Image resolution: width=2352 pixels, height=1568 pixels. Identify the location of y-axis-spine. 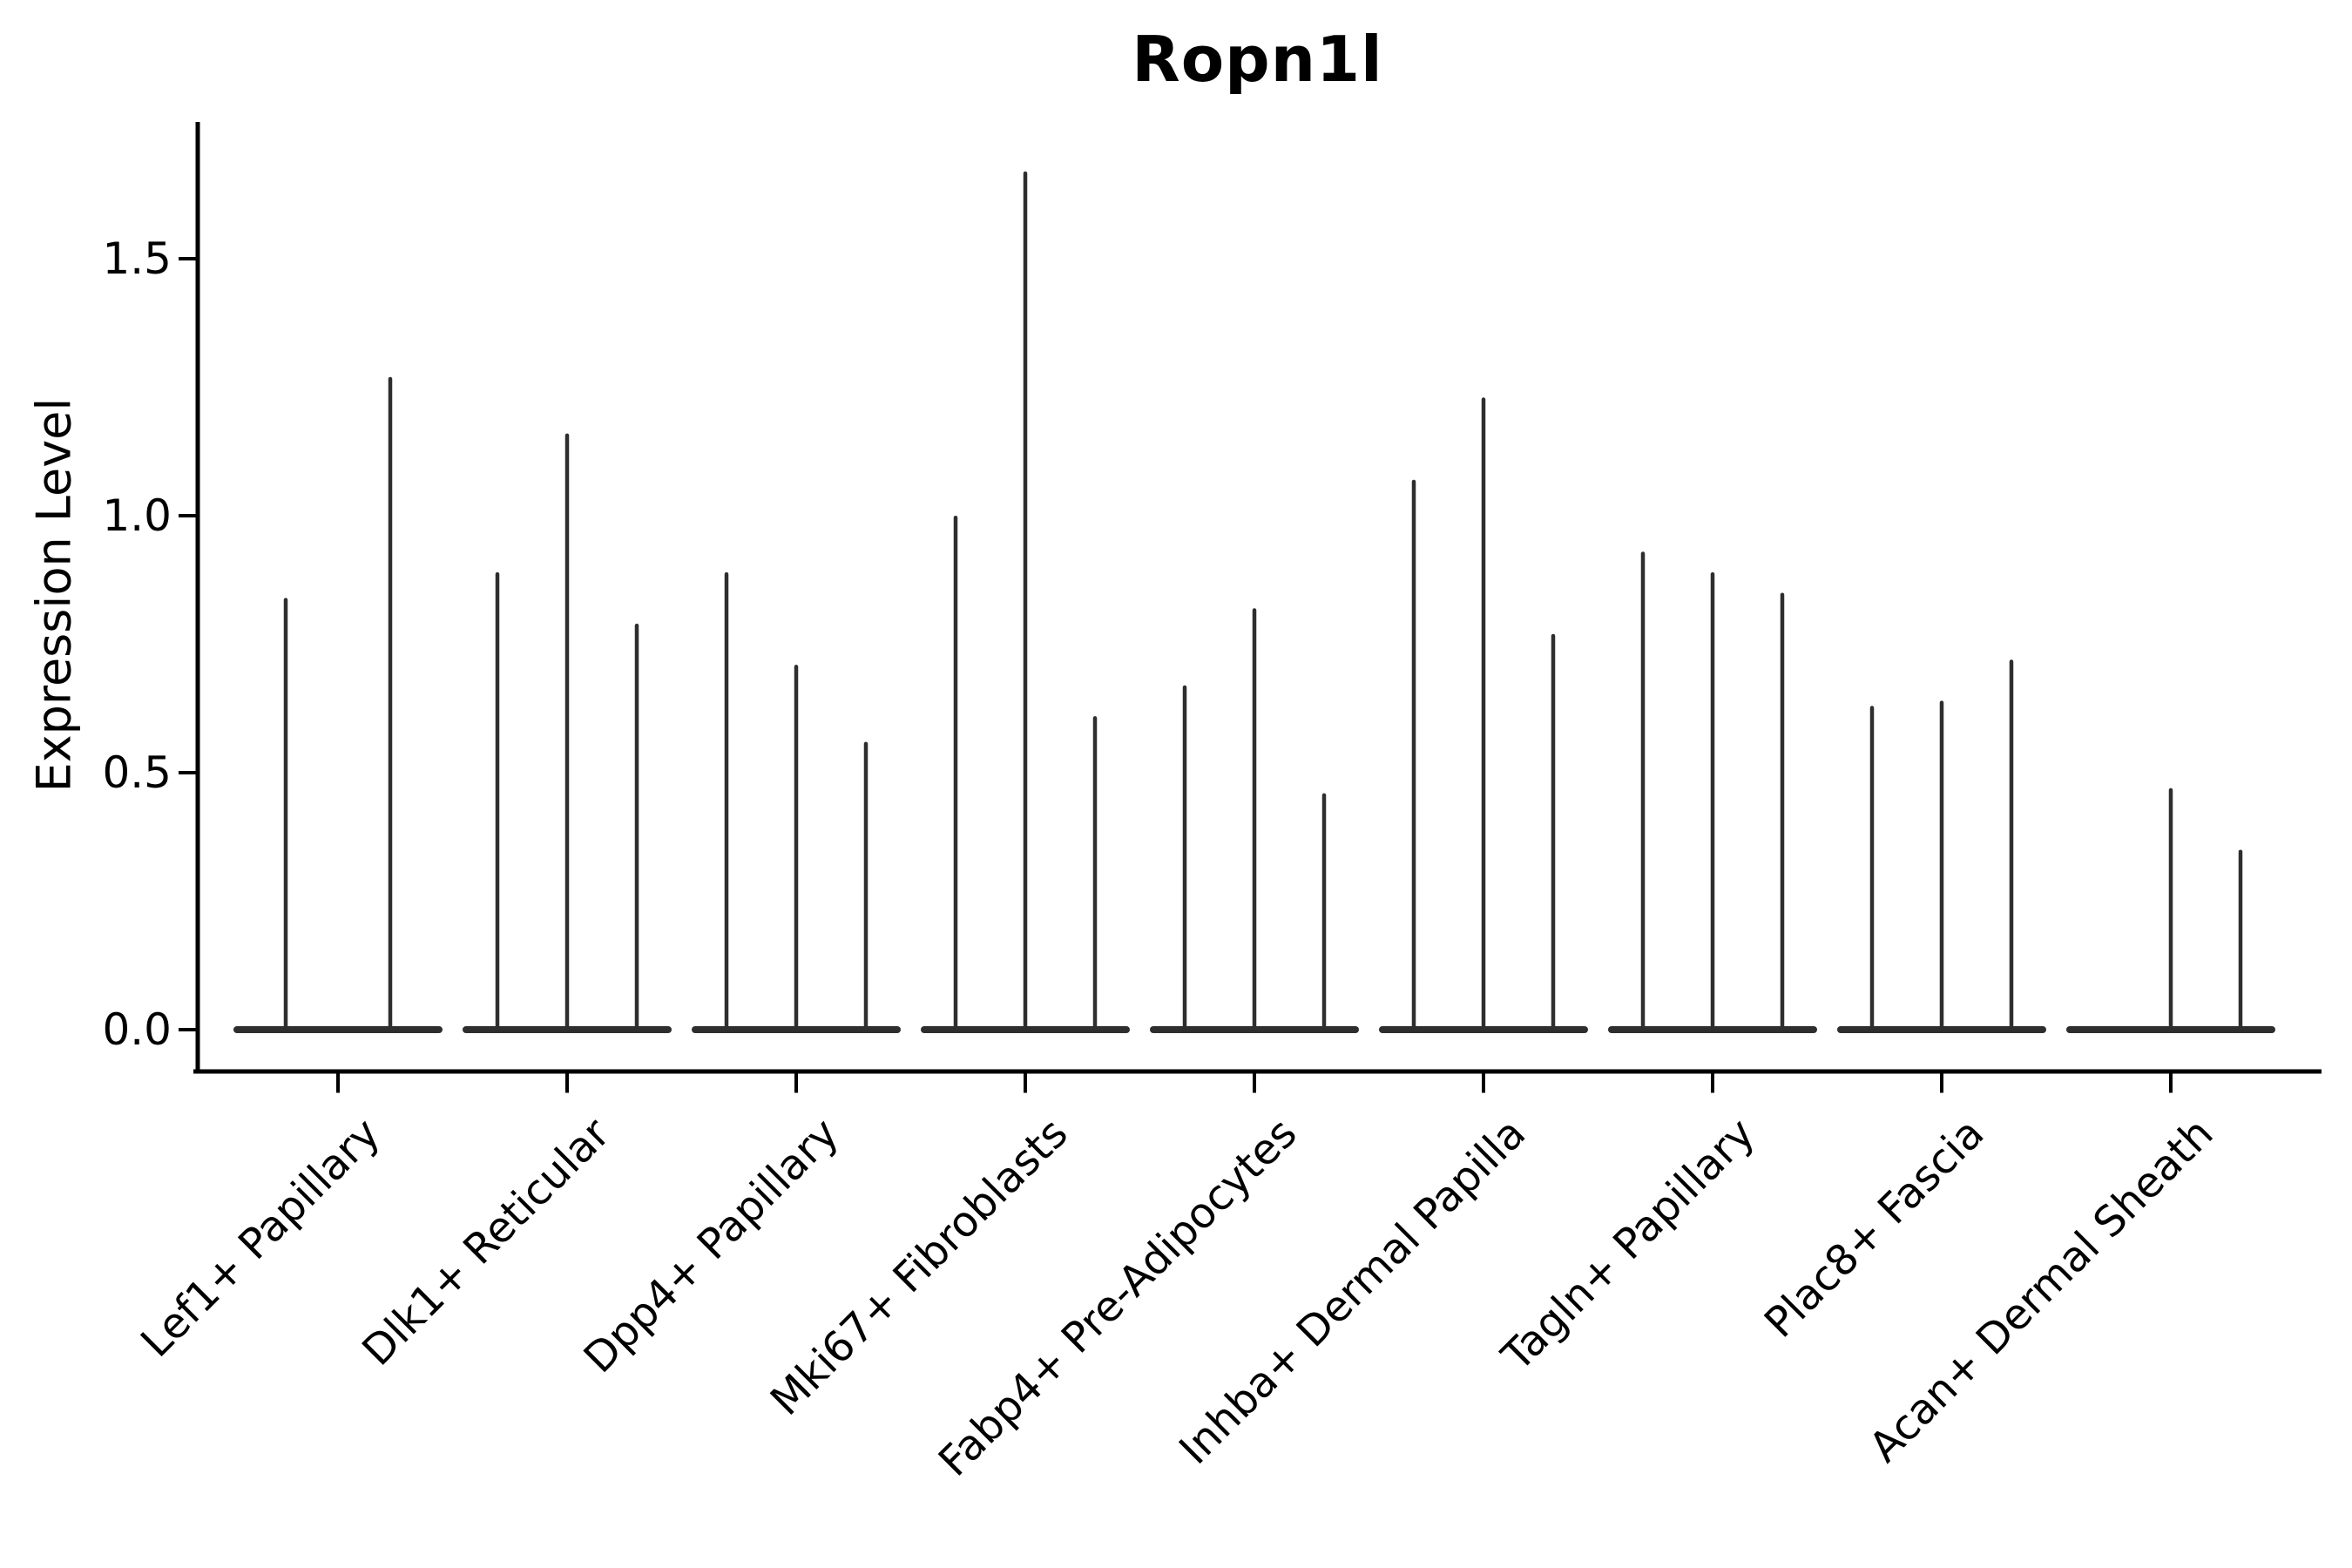
(198, 598).